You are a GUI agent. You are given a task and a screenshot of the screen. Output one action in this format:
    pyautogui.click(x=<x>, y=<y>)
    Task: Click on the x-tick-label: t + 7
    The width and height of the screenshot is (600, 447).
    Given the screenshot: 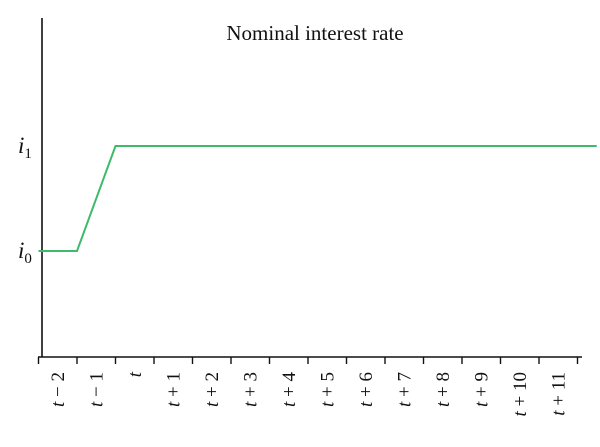 What is the action you would take?
    pyautogui.click(x=404, y=389)
    